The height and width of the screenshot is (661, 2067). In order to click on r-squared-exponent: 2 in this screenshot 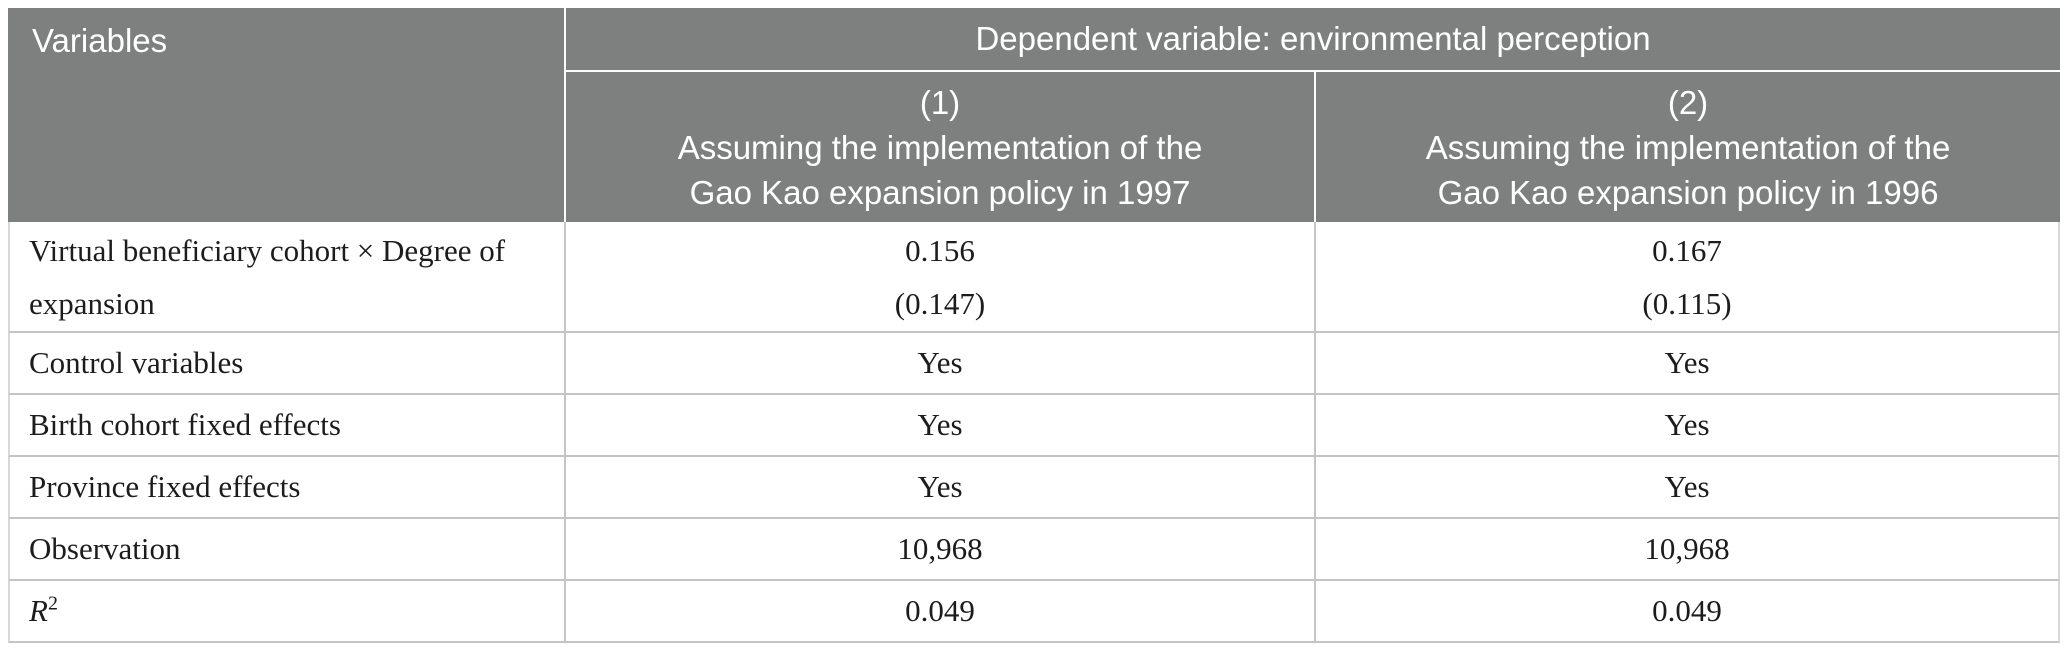, I will do `click(52, 603)`.